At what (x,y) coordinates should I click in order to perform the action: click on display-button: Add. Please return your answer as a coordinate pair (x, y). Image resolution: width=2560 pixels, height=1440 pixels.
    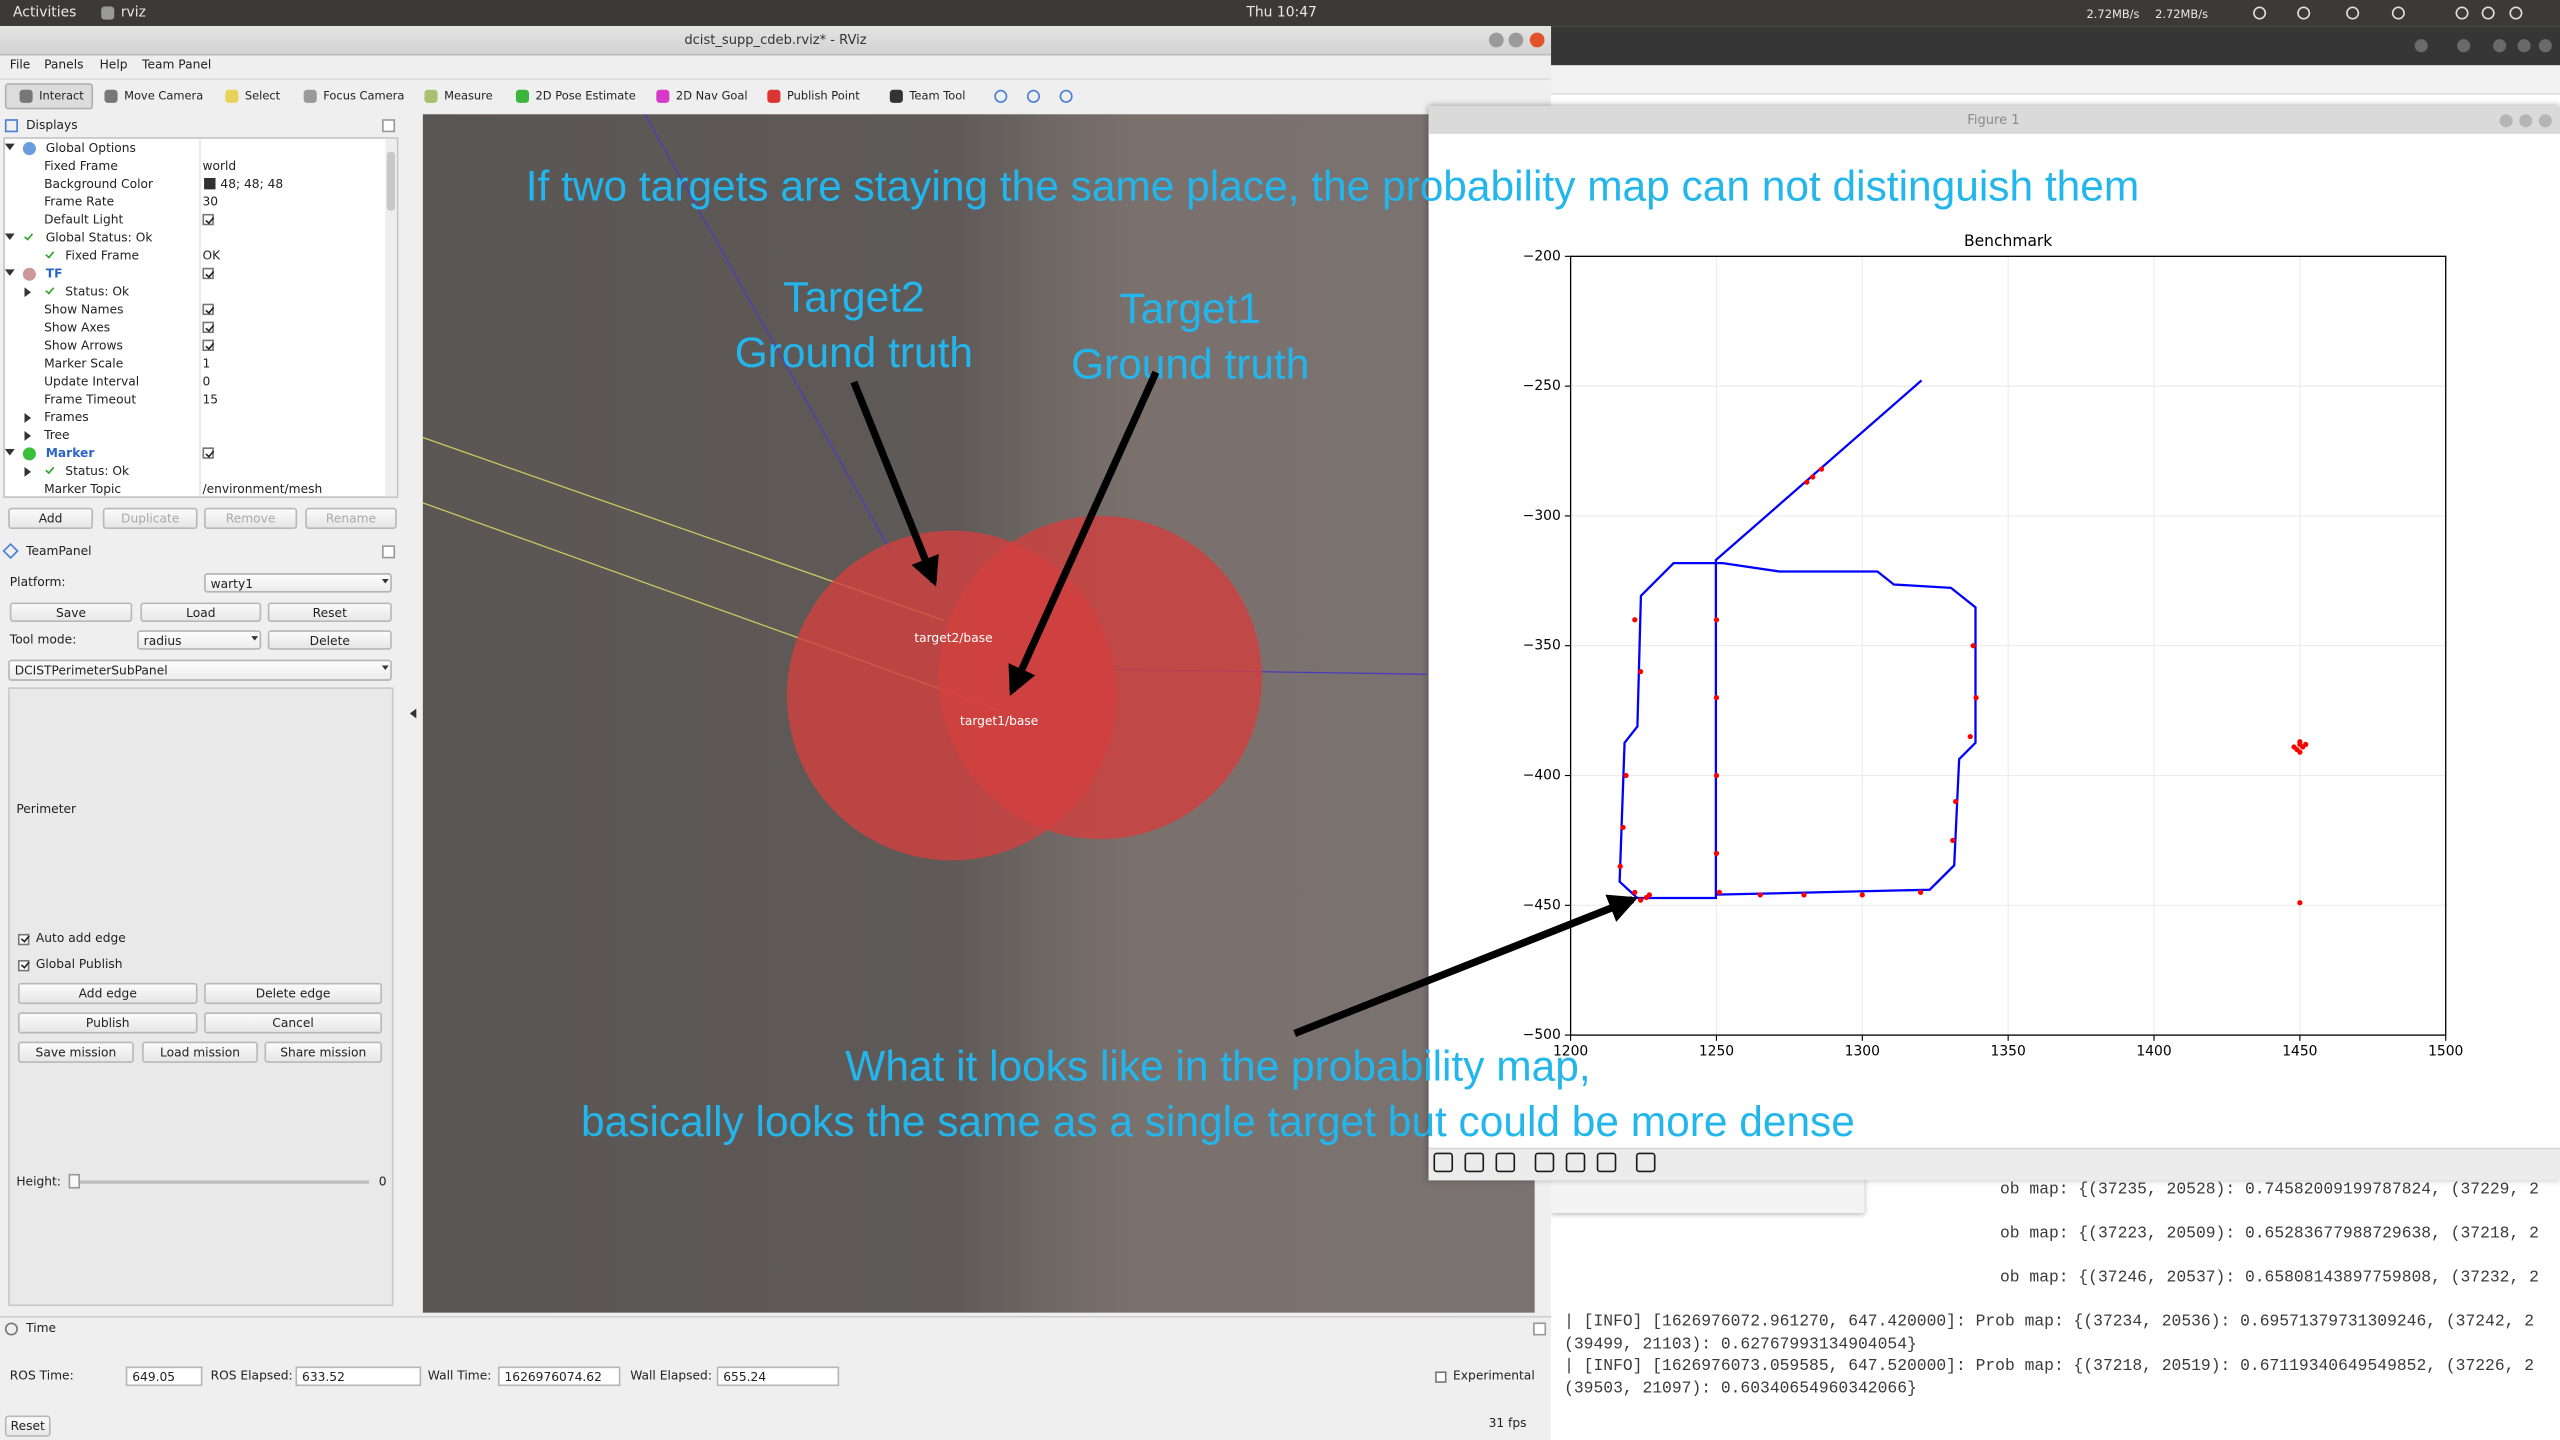
    Looking at the image, I should click on (51, 518).